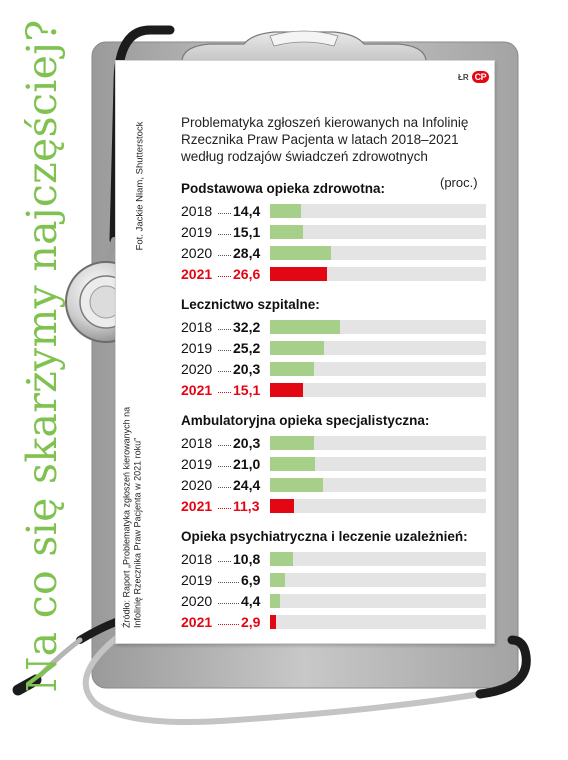  I want to click on logo-mark: CP, so click(480, 77).